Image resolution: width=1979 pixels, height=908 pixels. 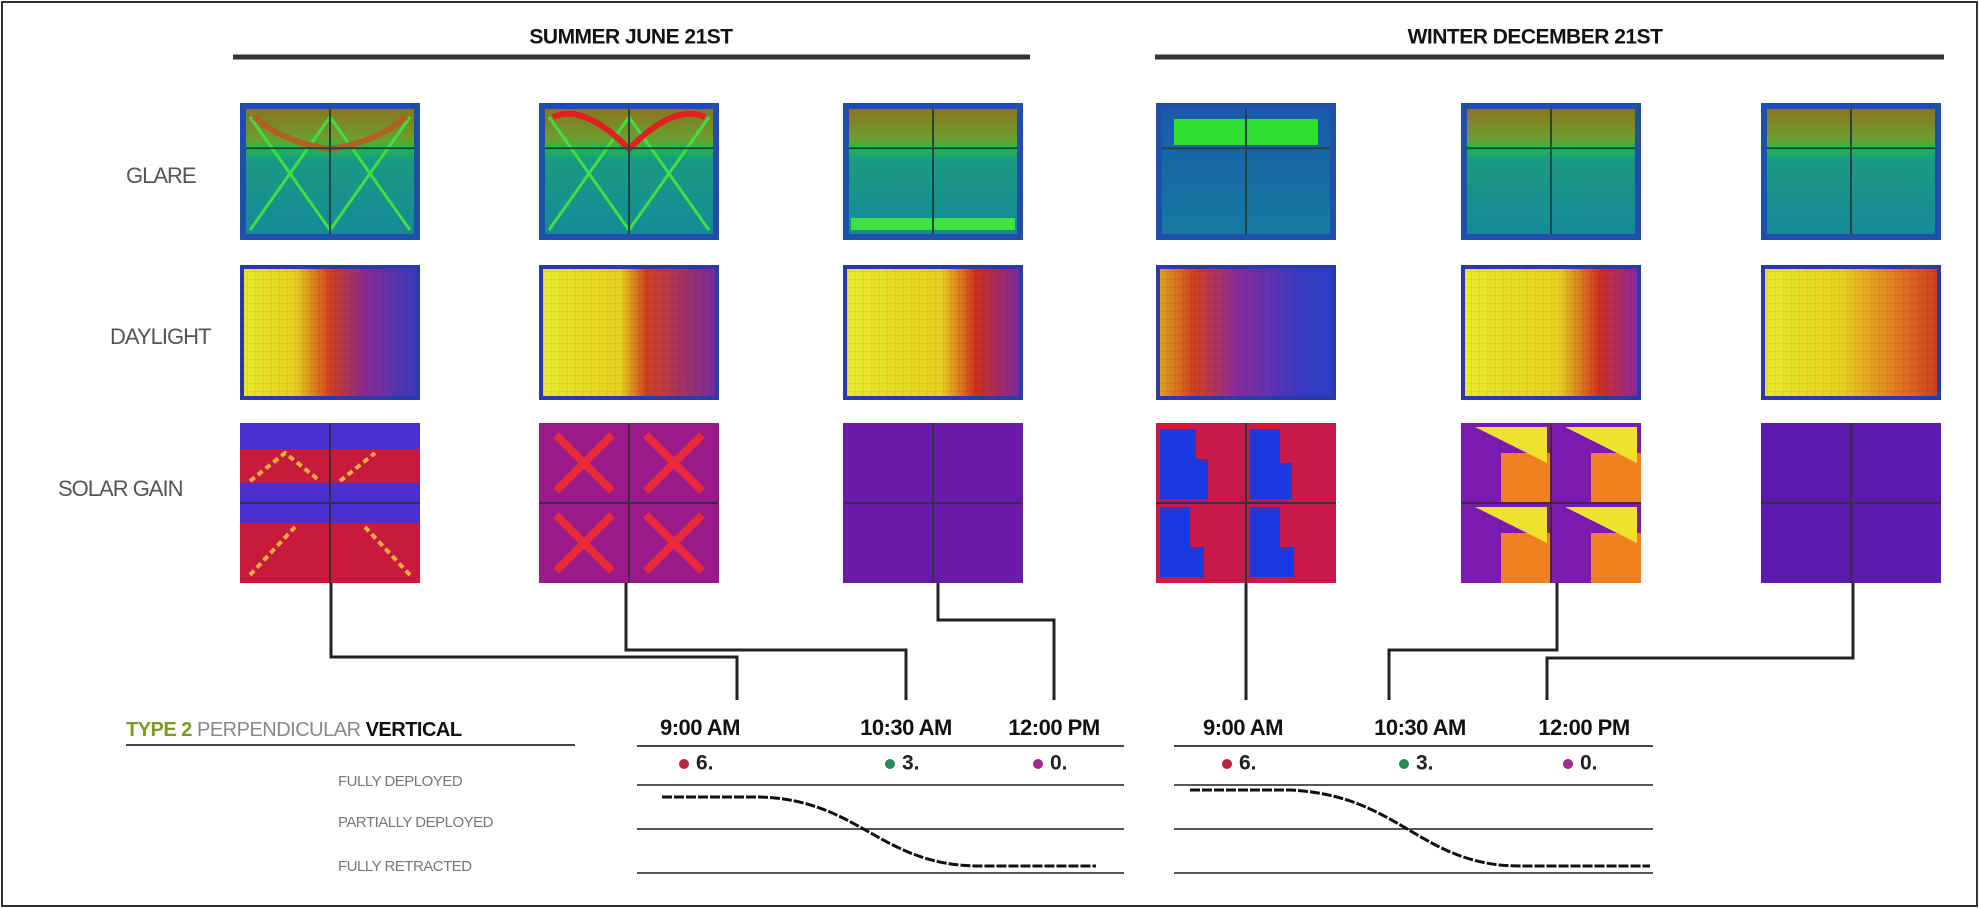 I want to click on position-label: PARTIALLY DEPLOYED, so click(x=416, y=822).